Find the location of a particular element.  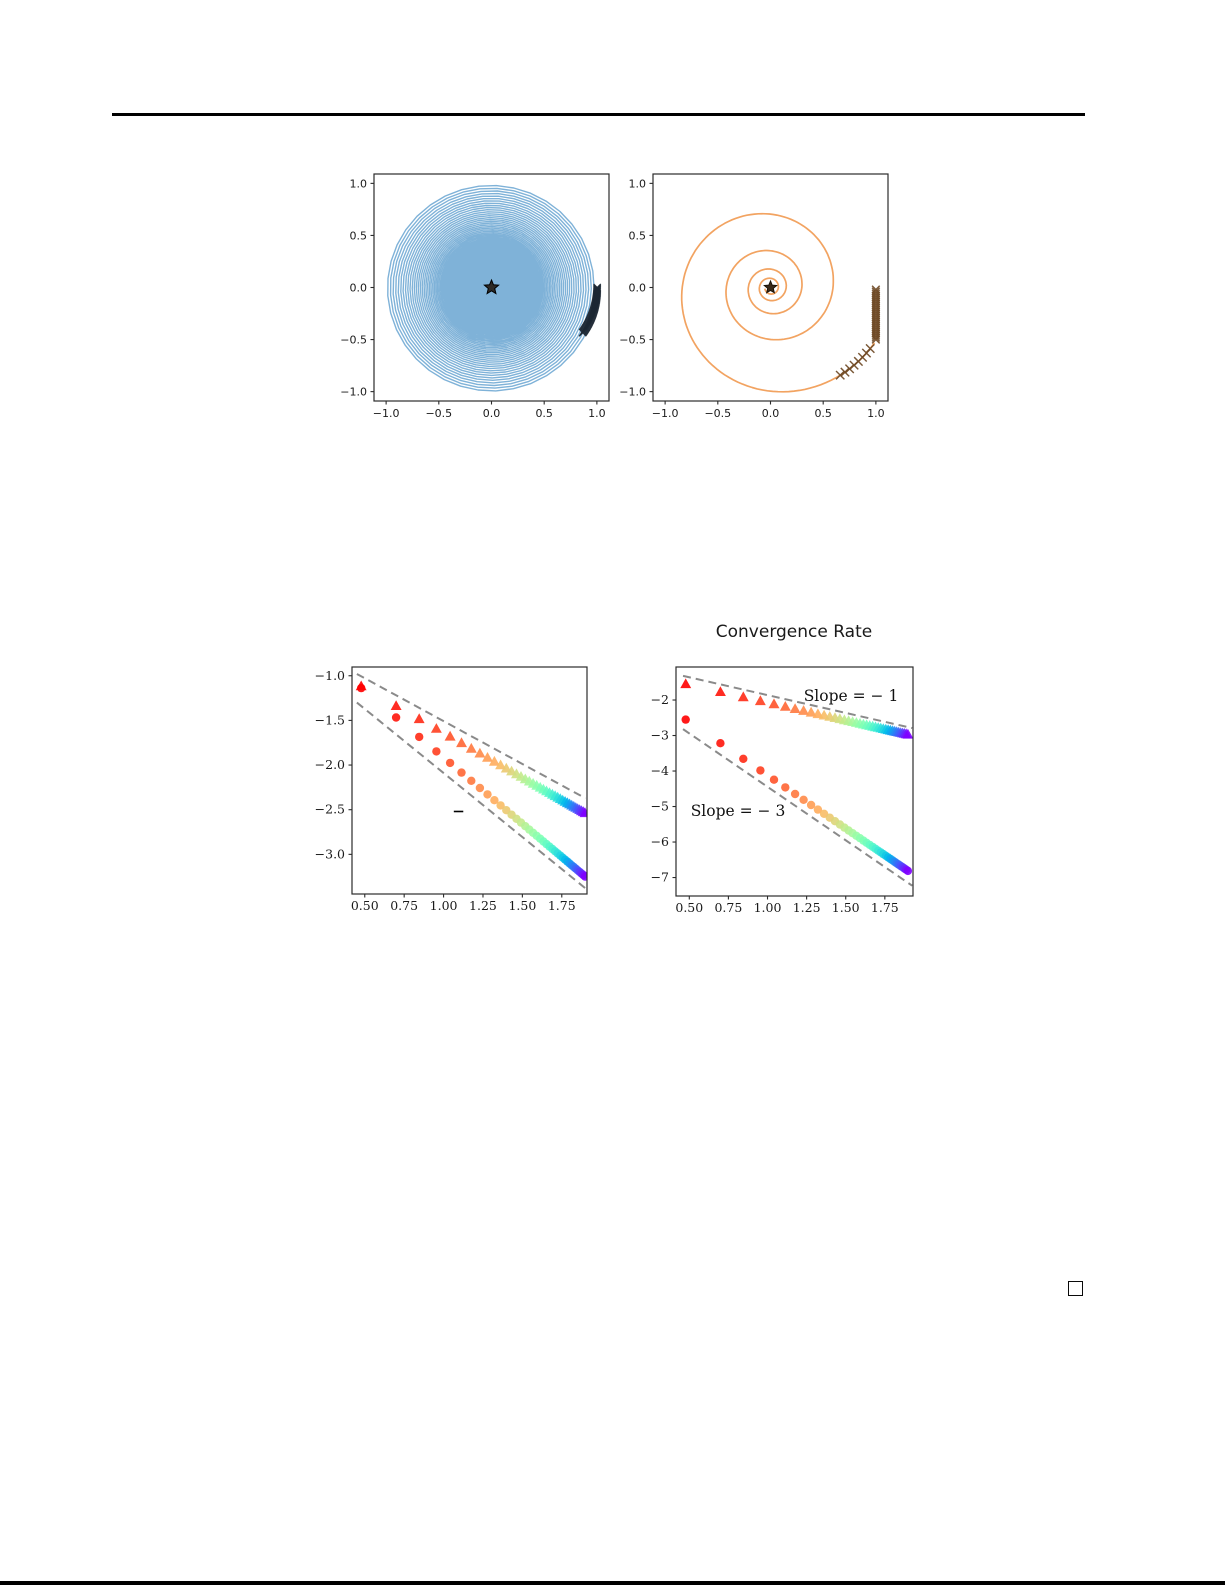

chart-trajectory-slow-spiral: −1.0 −0.5 0.0 0.5 1.0 −1.0 −0.5 0.0 0.5 1.0 is located at coordinates (465, 294).